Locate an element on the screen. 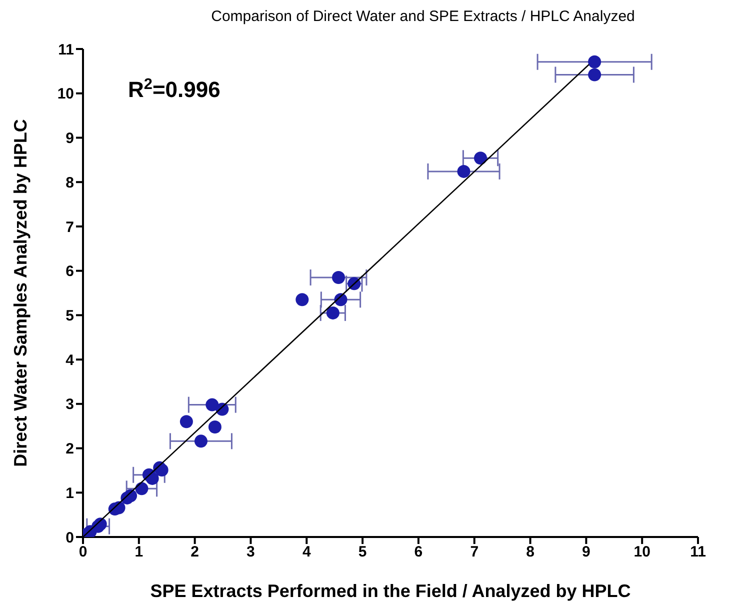  y-tick-label: 11 is located at coordinates (66, 49).